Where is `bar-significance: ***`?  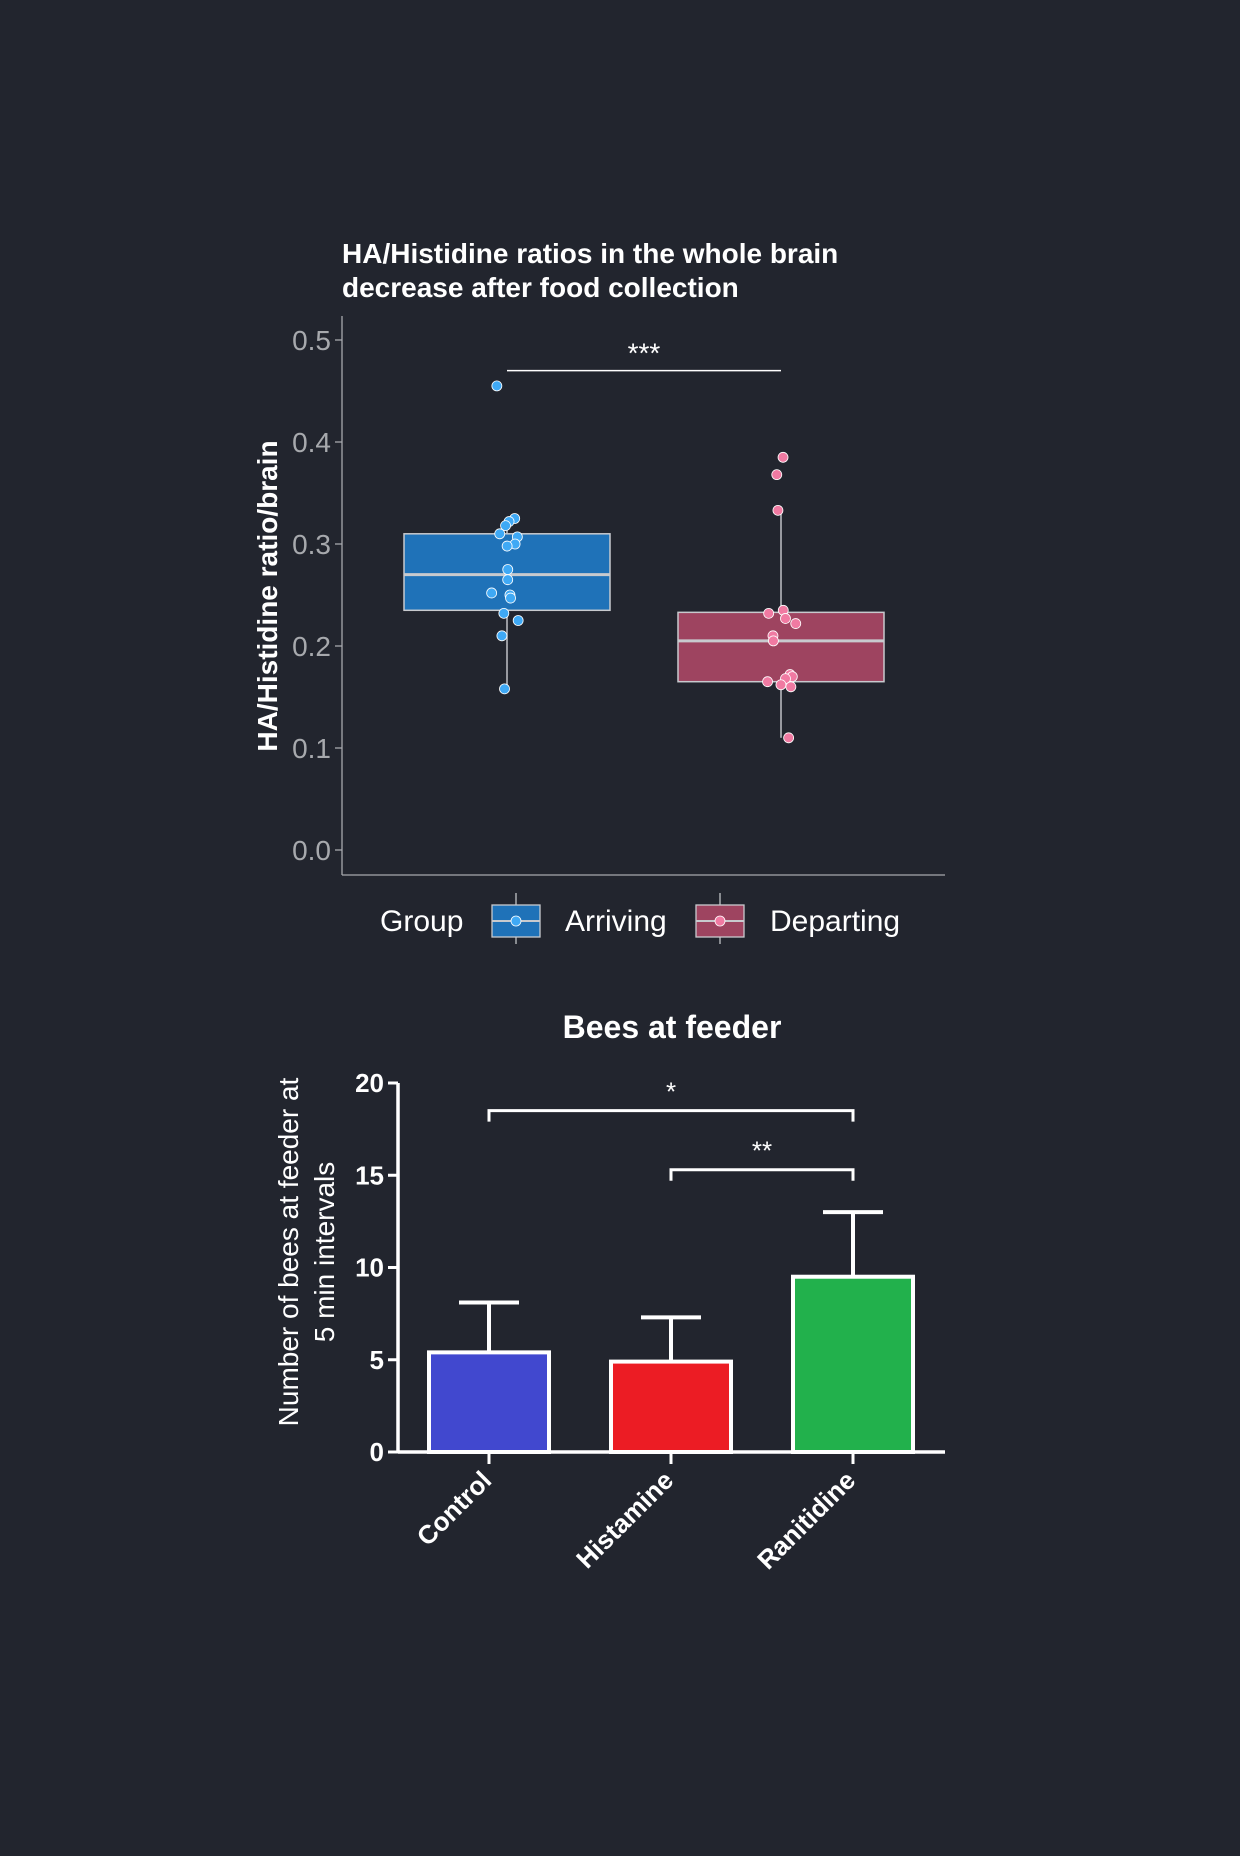 bar-significance: *** is located at coordinates (671, 1129).